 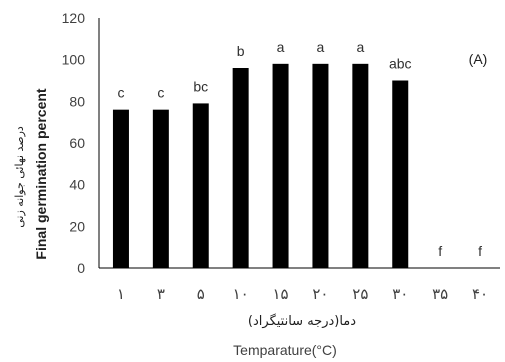 I want to click on x-tick-label: ۳۵, so click(x=440, y=294).